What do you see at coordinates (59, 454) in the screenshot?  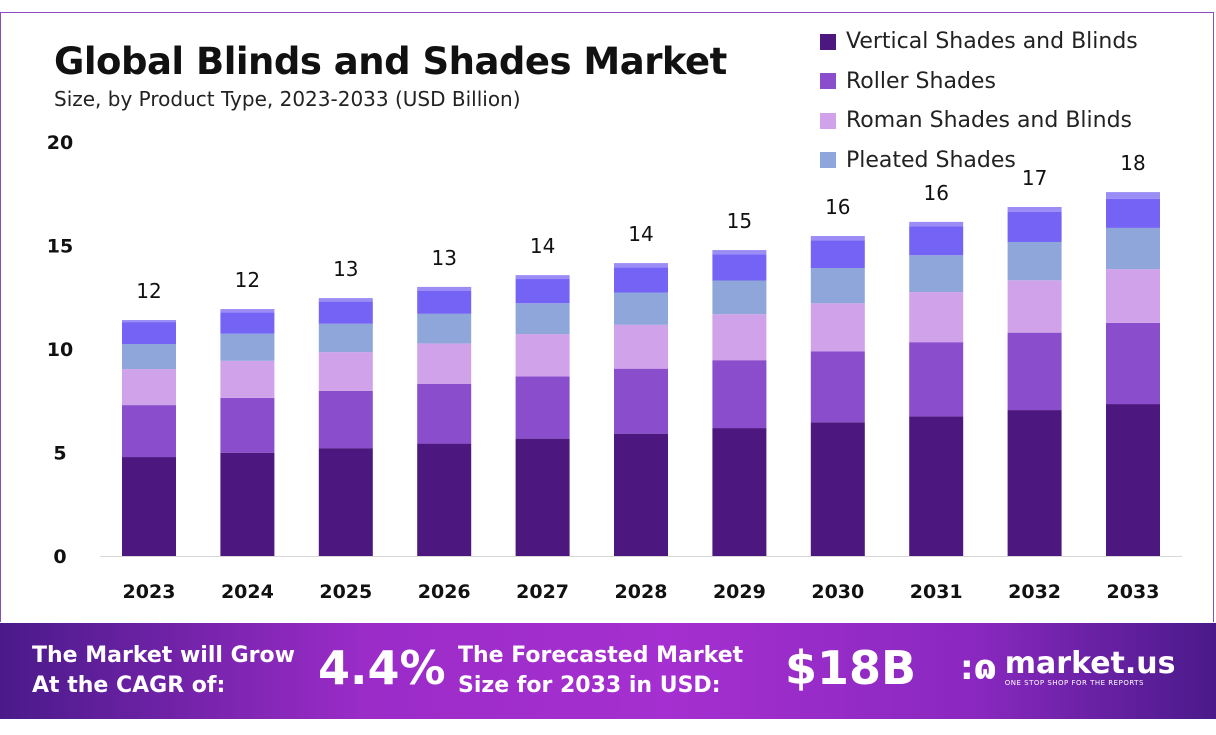 I see `y-tick-label: 5` at bounding box center [59, 454].